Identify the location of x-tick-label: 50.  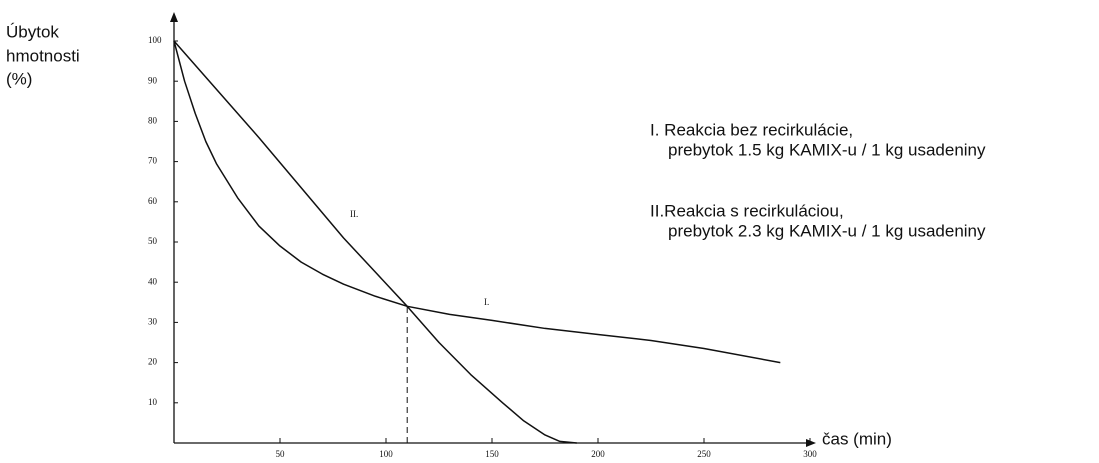
(281, 454).